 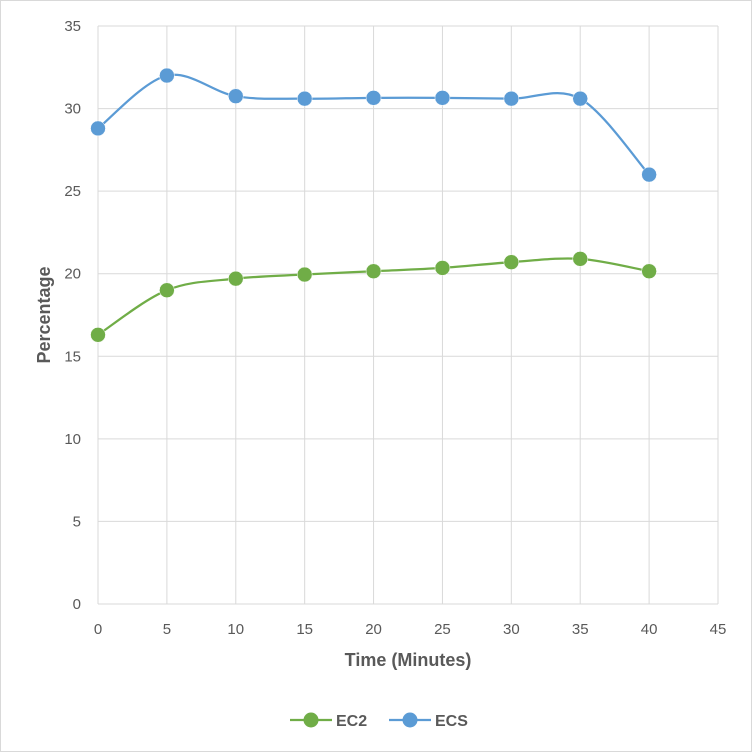 What do you see at coordinates (167, 629) in the screenshot?
I see `x-tick-label: 5` at bounding box center [167, 629].